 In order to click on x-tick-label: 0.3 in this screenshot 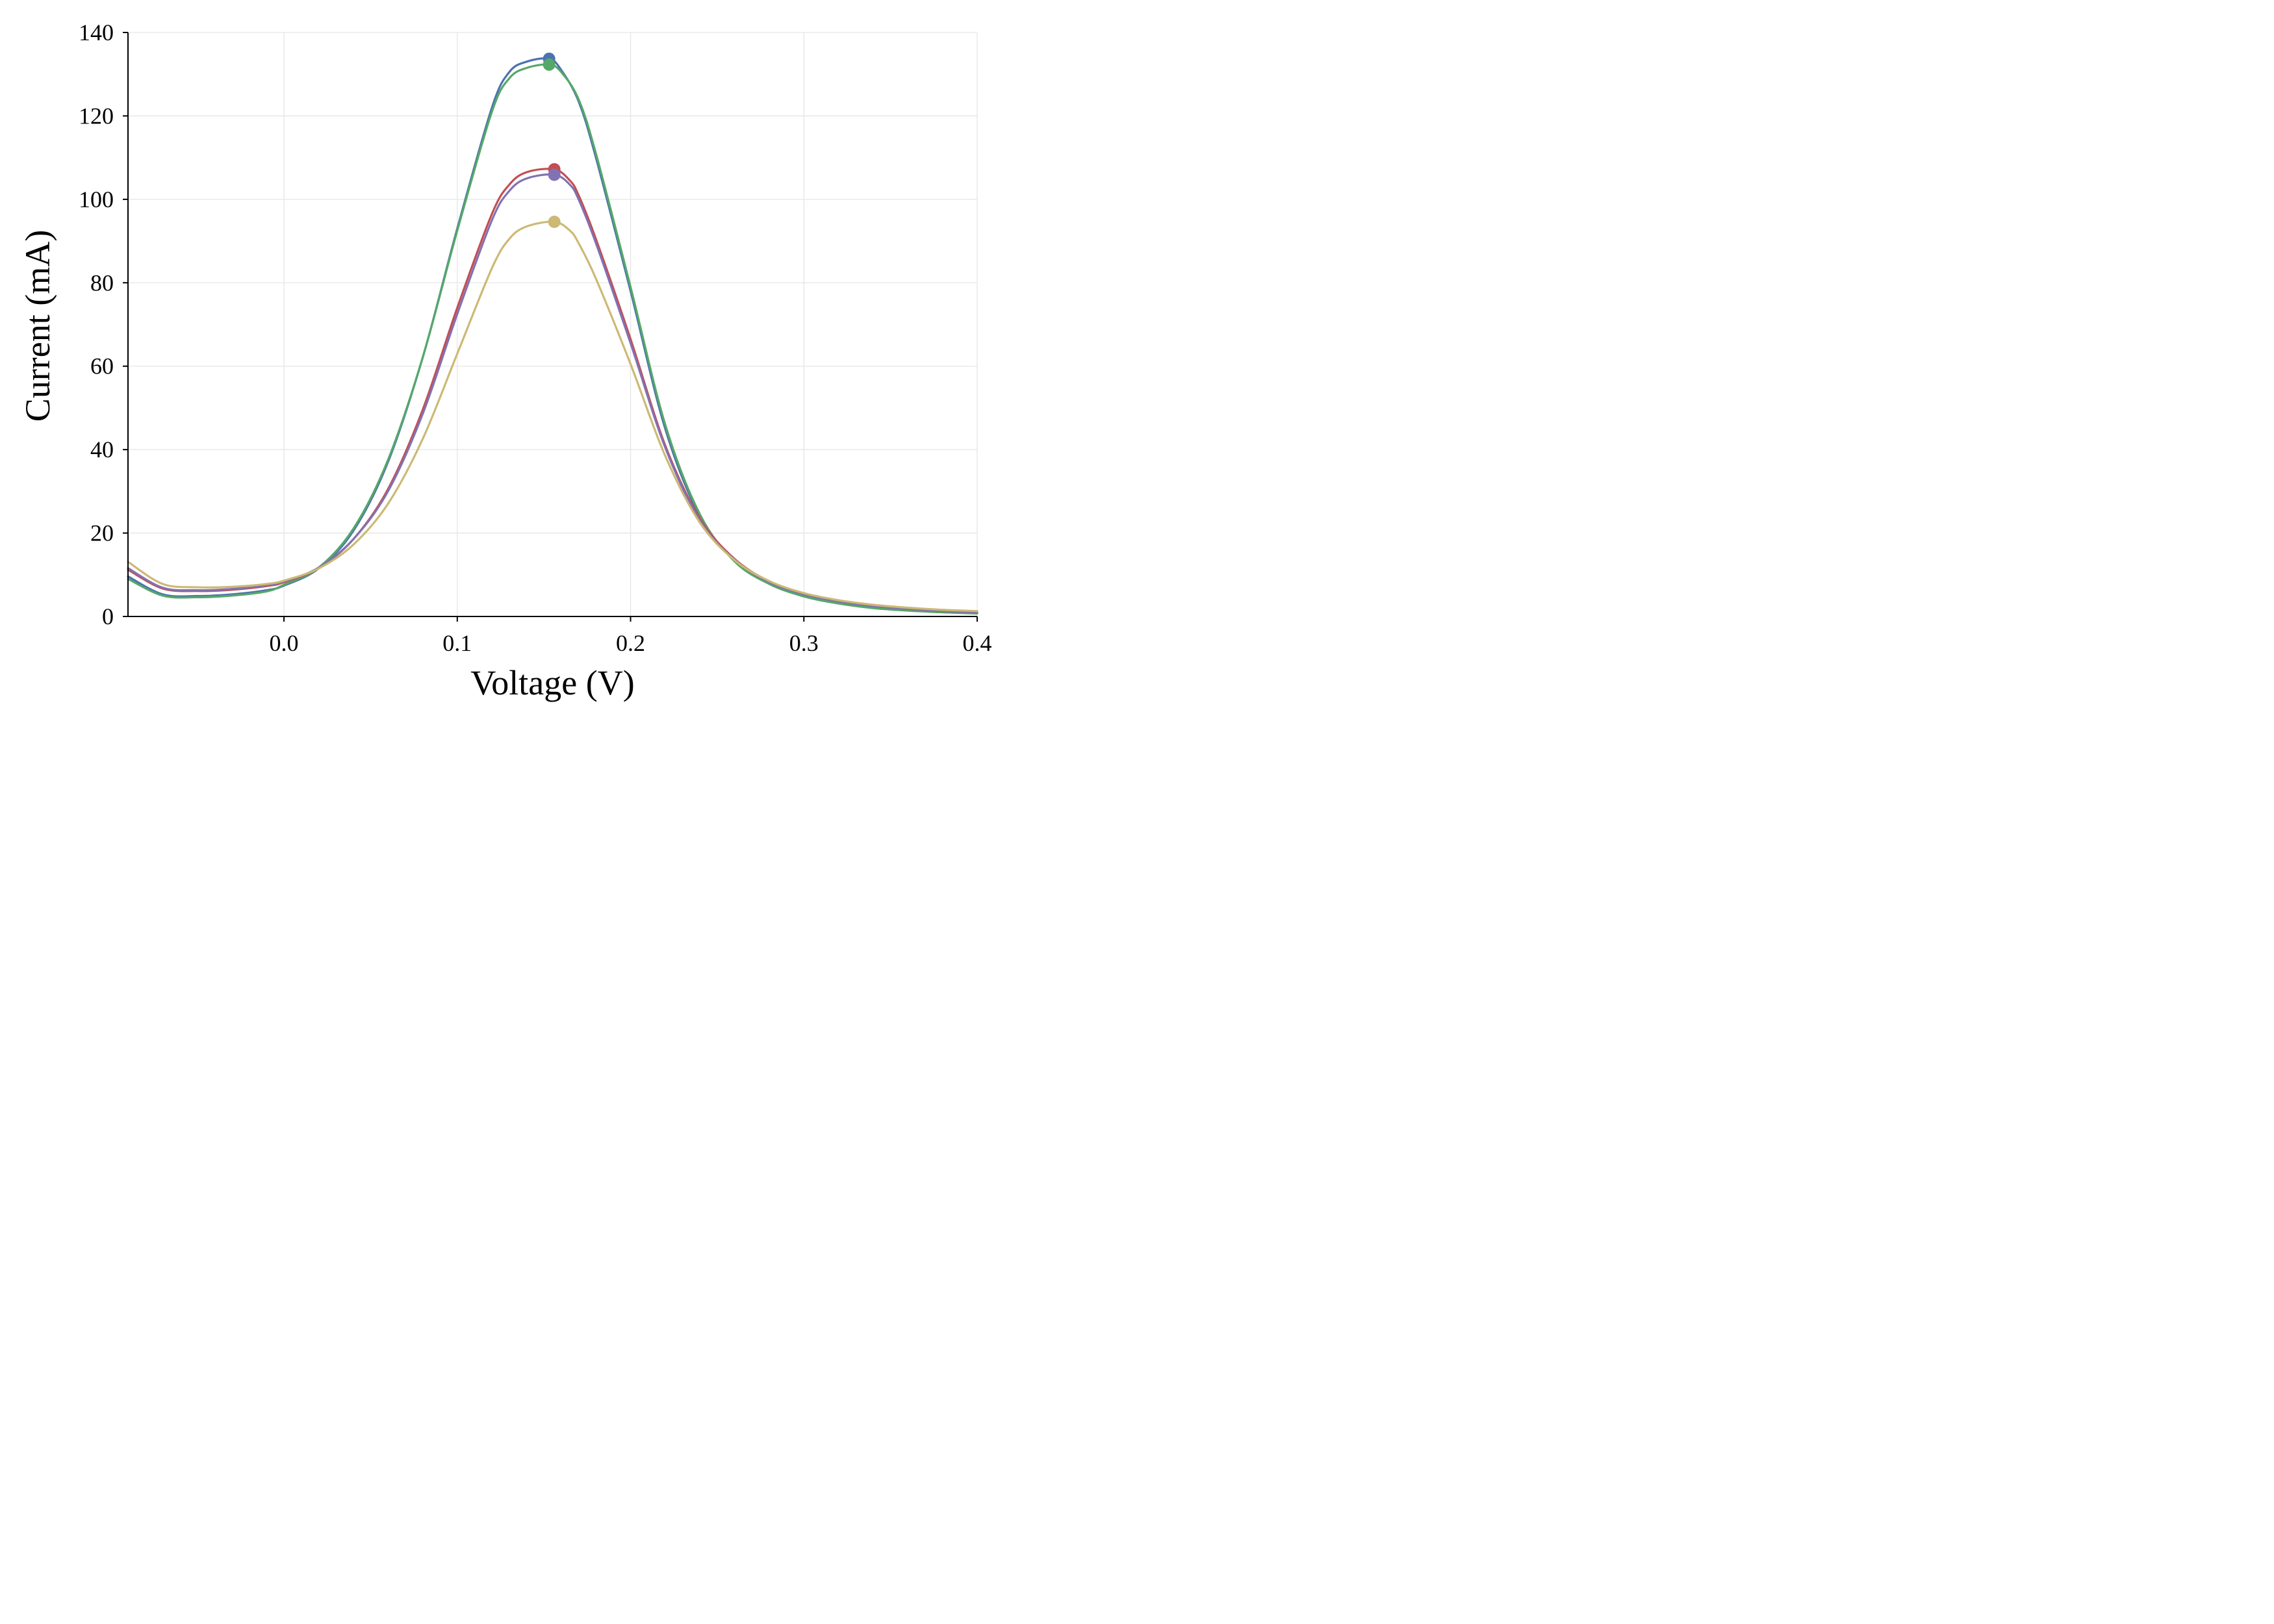, I will do `click(804, 643)`.